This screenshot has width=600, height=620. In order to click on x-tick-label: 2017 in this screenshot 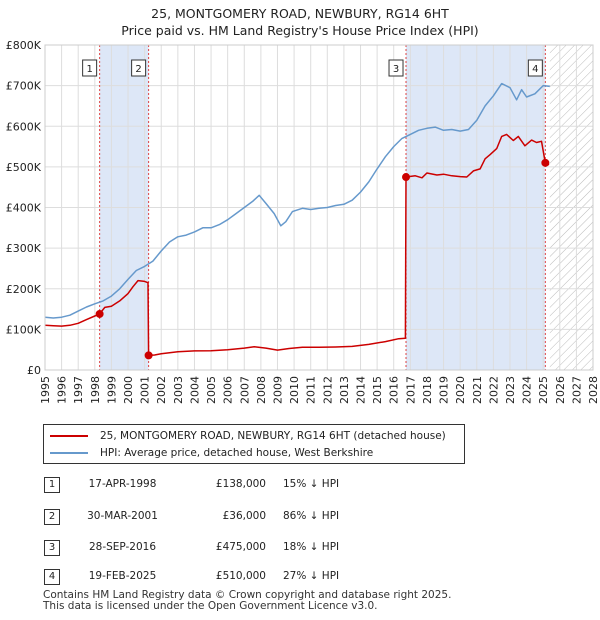, I will do `click(410, 390)`.